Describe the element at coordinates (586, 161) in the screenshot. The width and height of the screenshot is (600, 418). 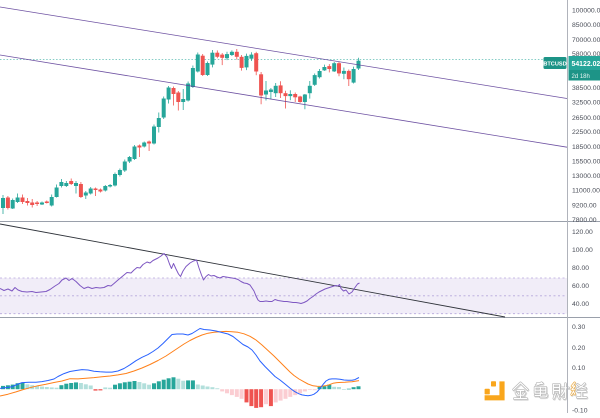
I see `svg-text: 15500.00` at that location.